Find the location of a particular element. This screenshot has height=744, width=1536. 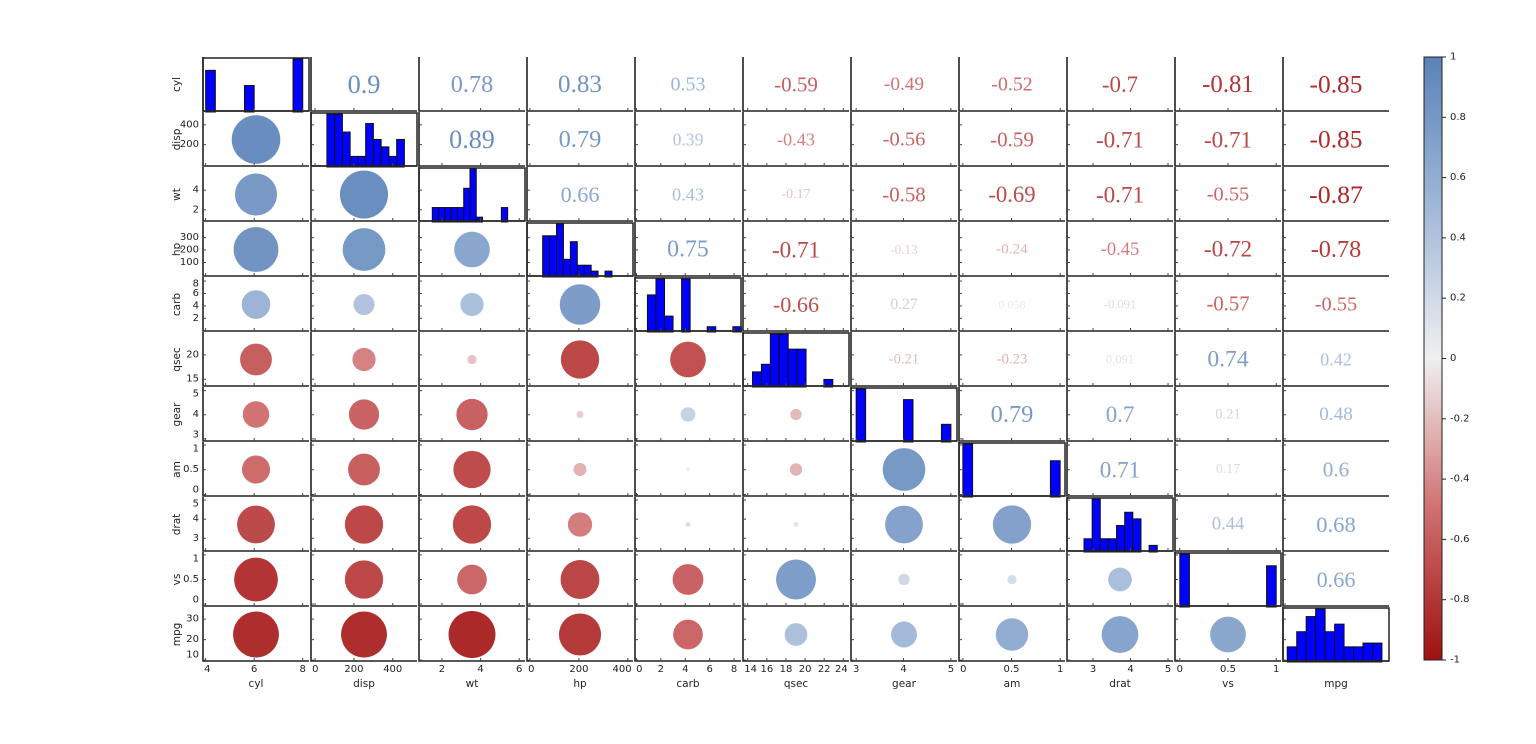

cell-disp-wt: 0.89 is located at coordinates (471, 139).